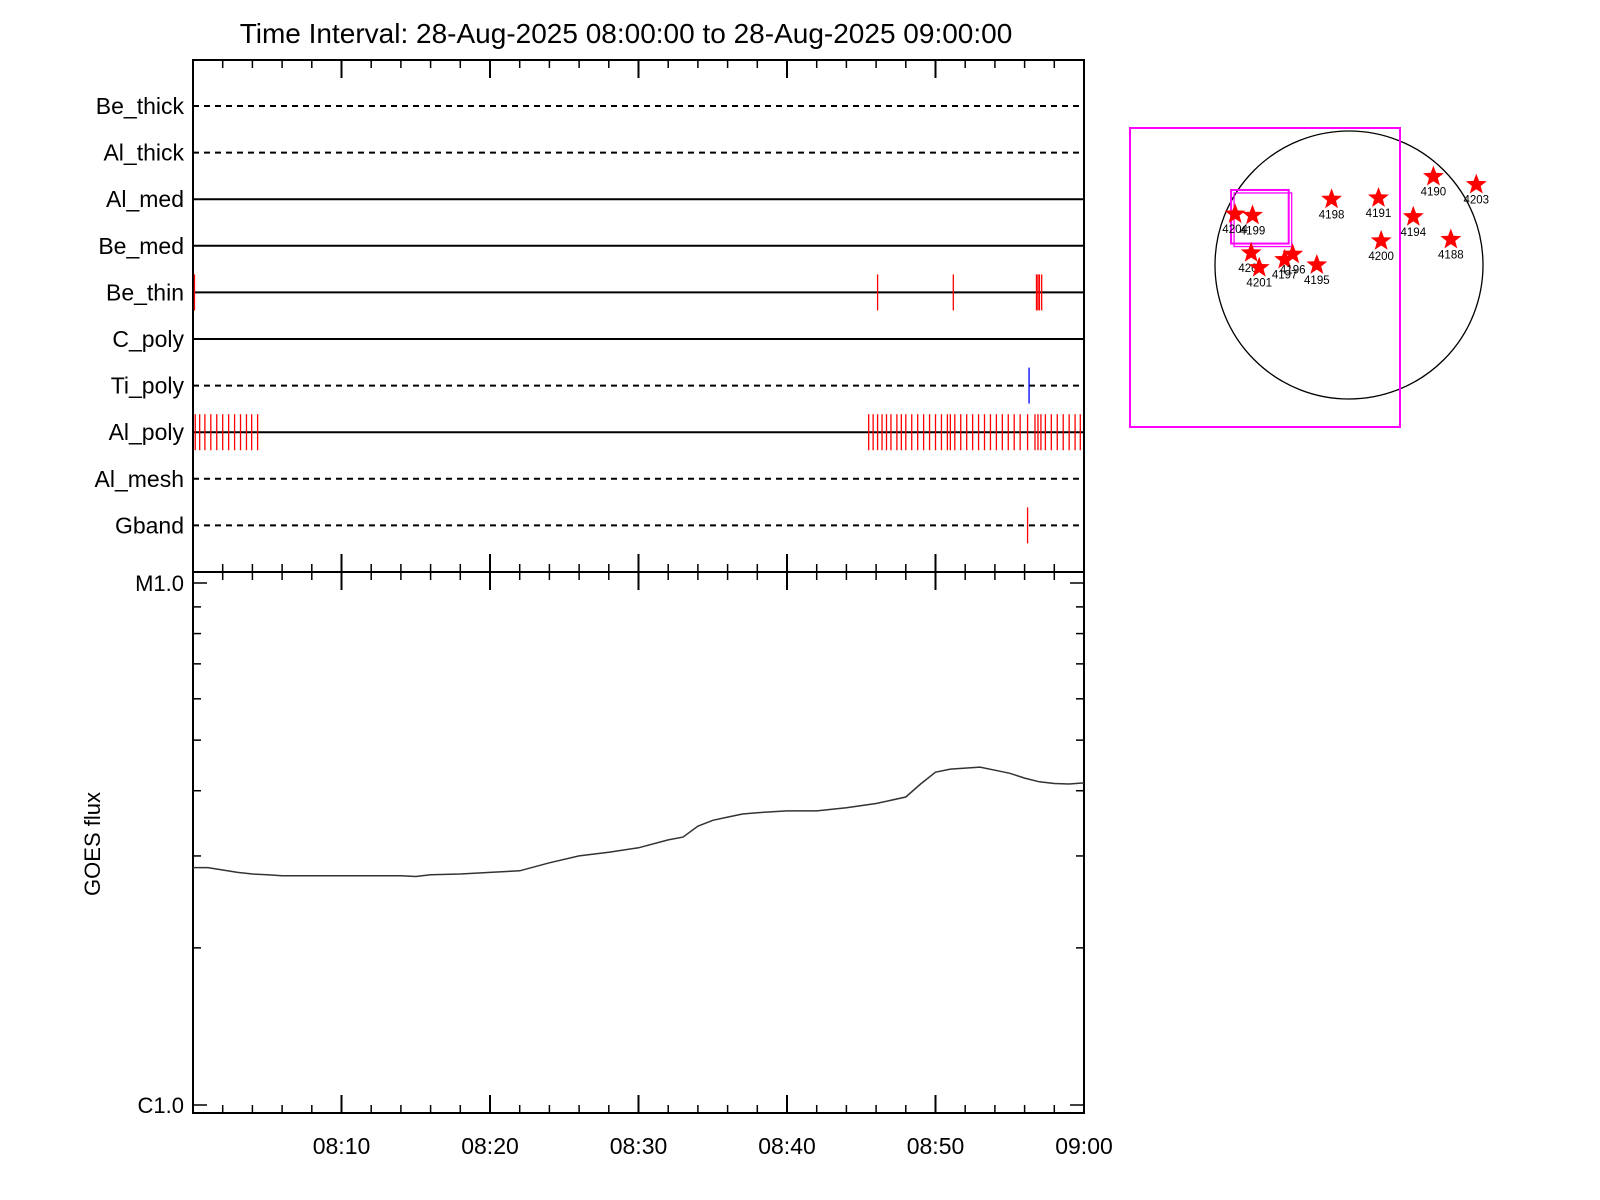 The image size is (1600, 1200). Describe the element at coordinates (639, 822) in the screenshot. I see `goes-flux-line` at that location.